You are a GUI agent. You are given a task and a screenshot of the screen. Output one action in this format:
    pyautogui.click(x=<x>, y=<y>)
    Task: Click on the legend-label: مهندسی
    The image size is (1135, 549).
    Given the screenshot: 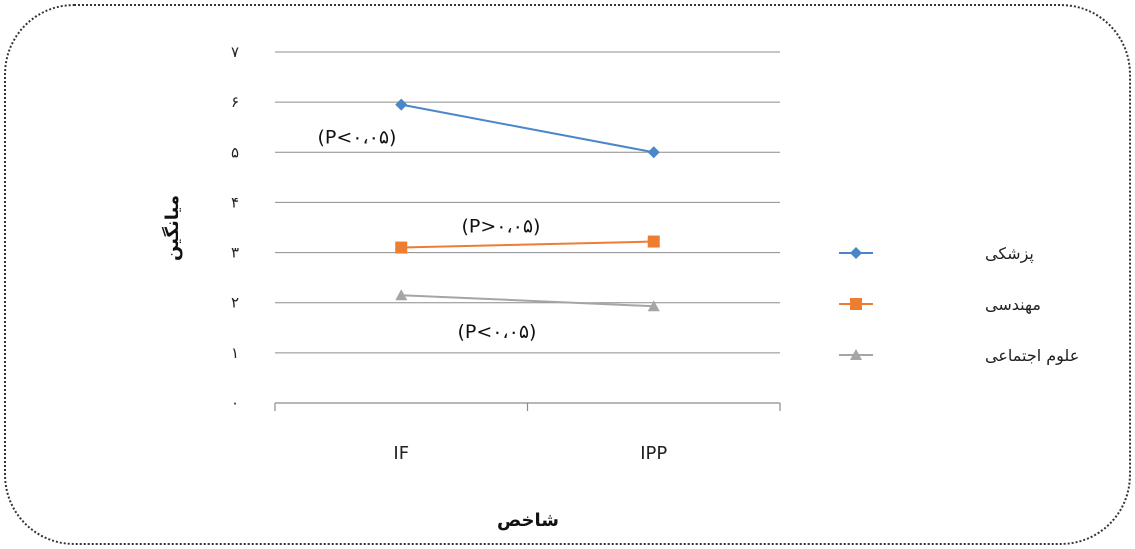 What is the action you would take?
    pyautogui.click(x=1013, y=305)
    